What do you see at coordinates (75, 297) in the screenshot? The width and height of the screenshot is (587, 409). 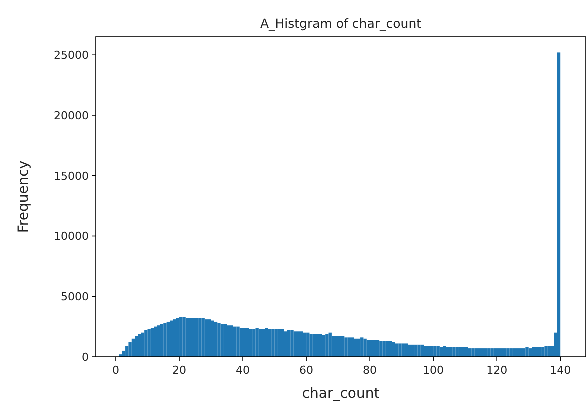 I see `y-tick-label: 5000` at bounding box center [75, 297].